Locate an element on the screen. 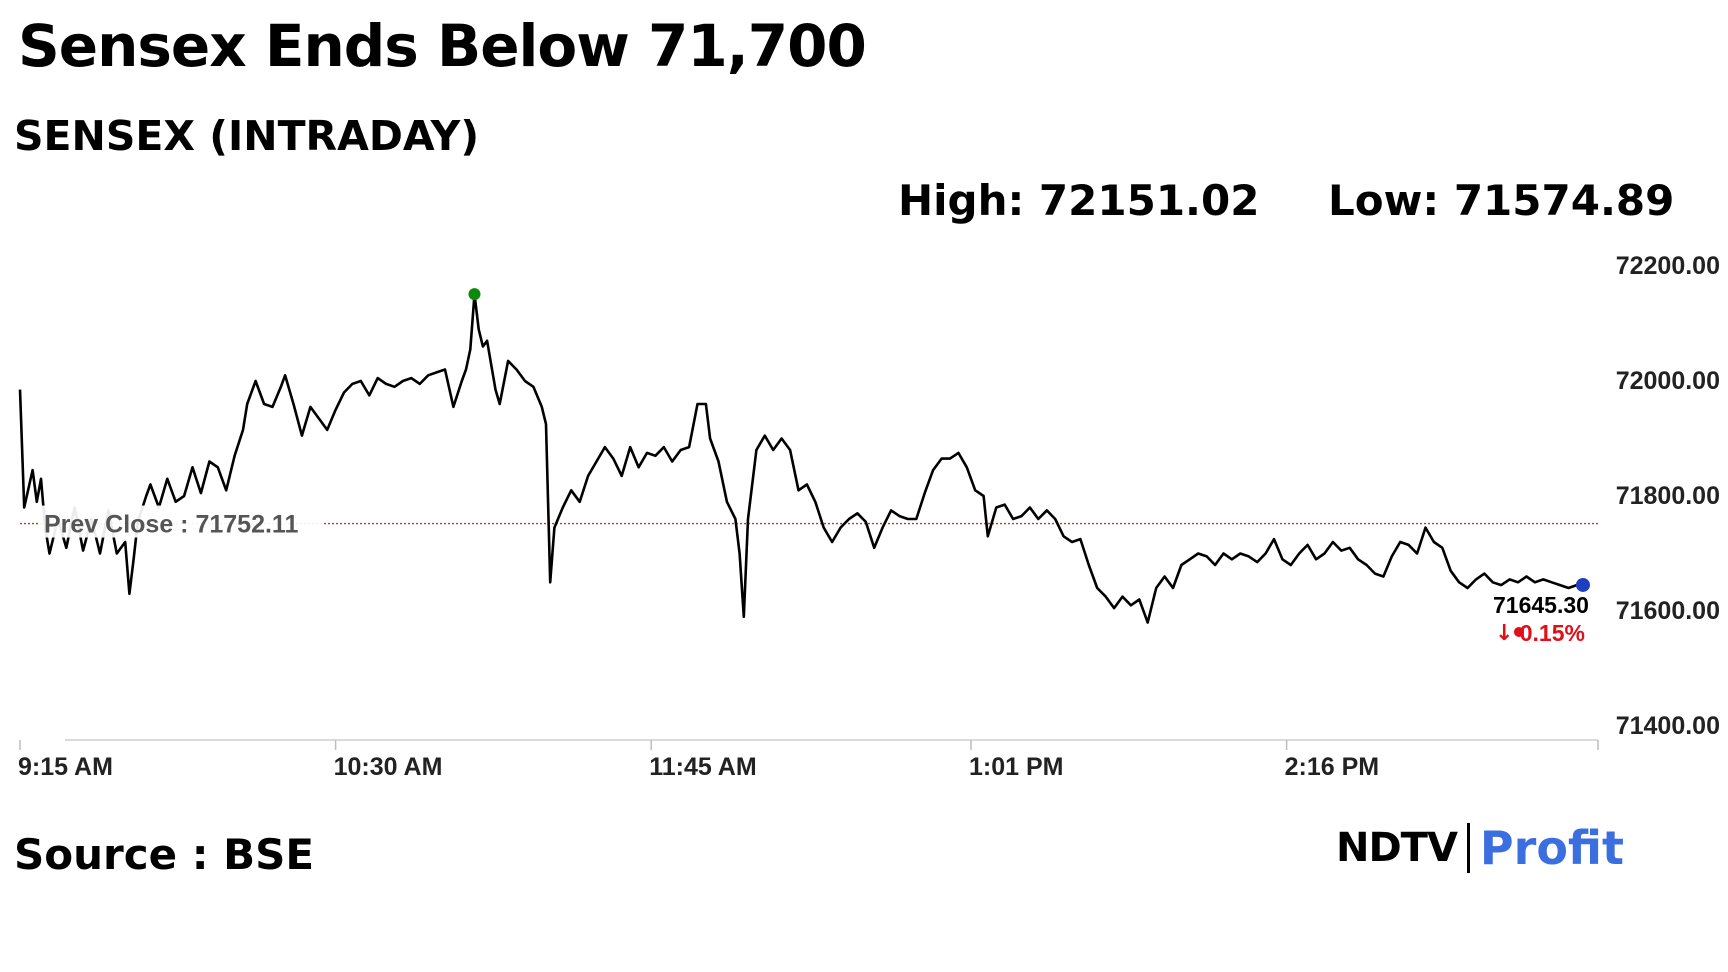 The width and height of the screenshot is (1728, 972). source-credit: Source : BSE is located at coordinates (164, 854).